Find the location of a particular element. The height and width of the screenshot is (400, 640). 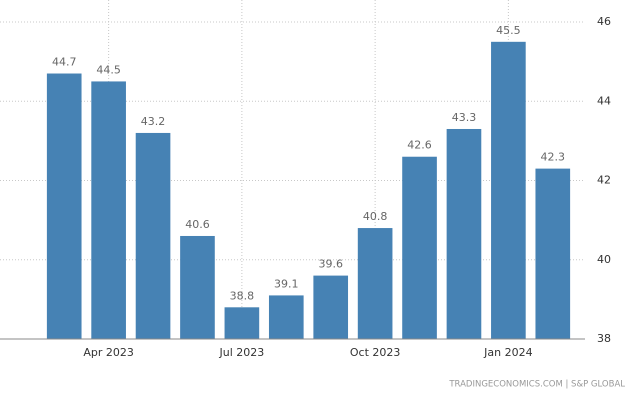

value-label: 42.6 is located at coordinates (419, 145).